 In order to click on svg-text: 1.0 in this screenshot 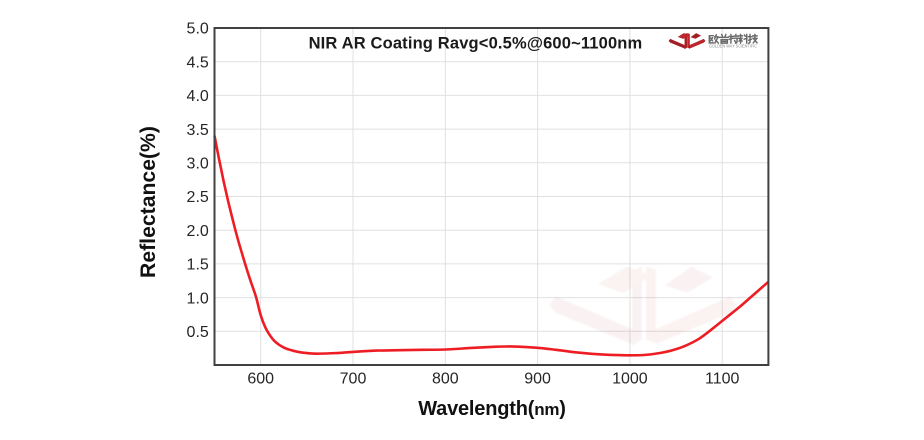, I will do `click(198, 298)`.